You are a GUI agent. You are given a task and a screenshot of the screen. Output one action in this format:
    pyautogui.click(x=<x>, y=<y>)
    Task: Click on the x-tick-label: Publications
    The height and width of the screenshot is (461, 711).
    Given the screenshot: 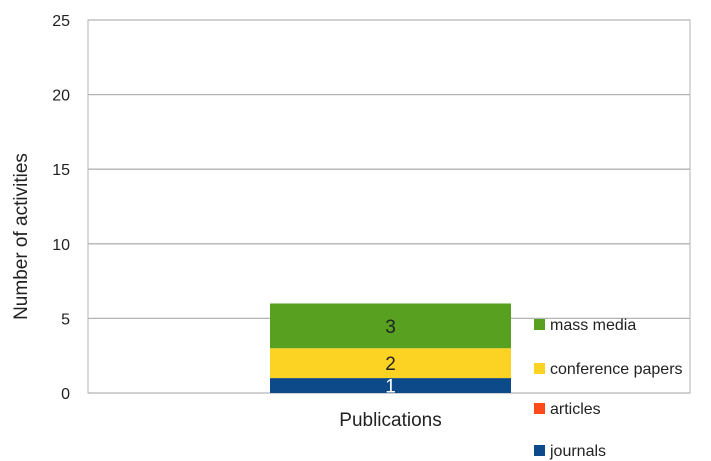 What is the action you would take?
    pyautogui.click(x=390, y=420)
    